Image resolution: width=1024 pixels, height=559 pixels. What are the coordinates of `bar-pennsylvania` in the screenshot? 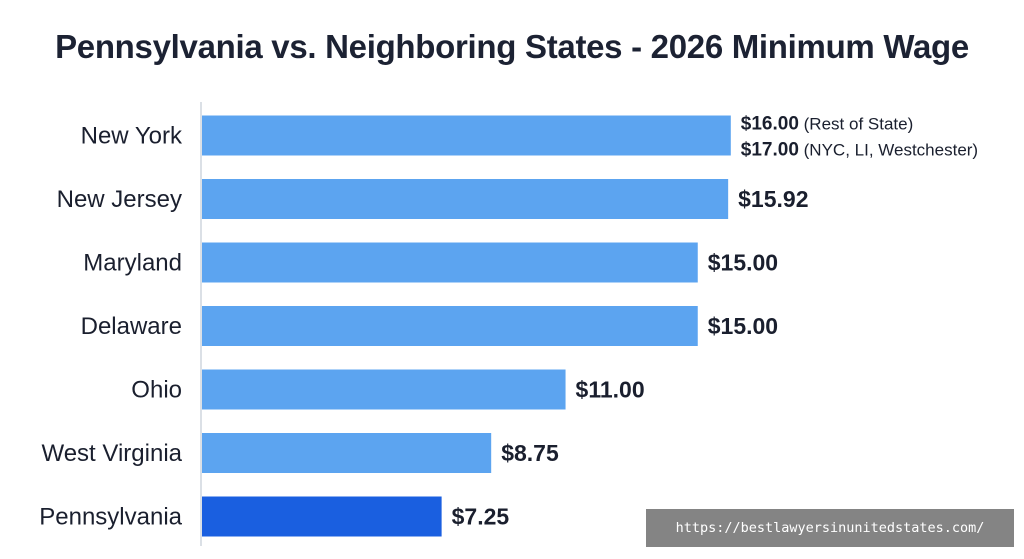 It's located at (322, 516).